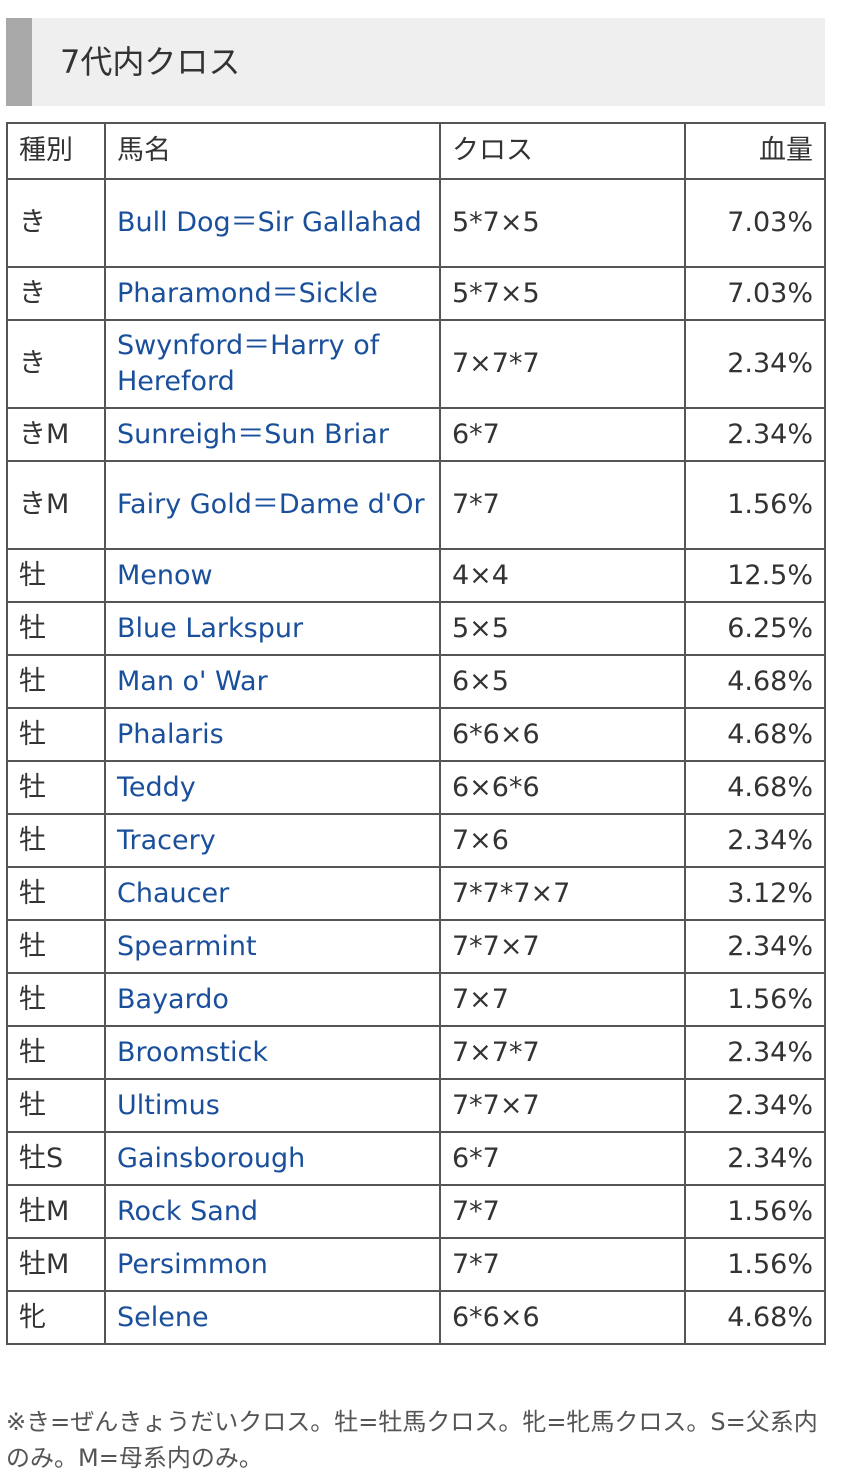  I want to click on cell-cross: 5*7×5, so click(562, 293).